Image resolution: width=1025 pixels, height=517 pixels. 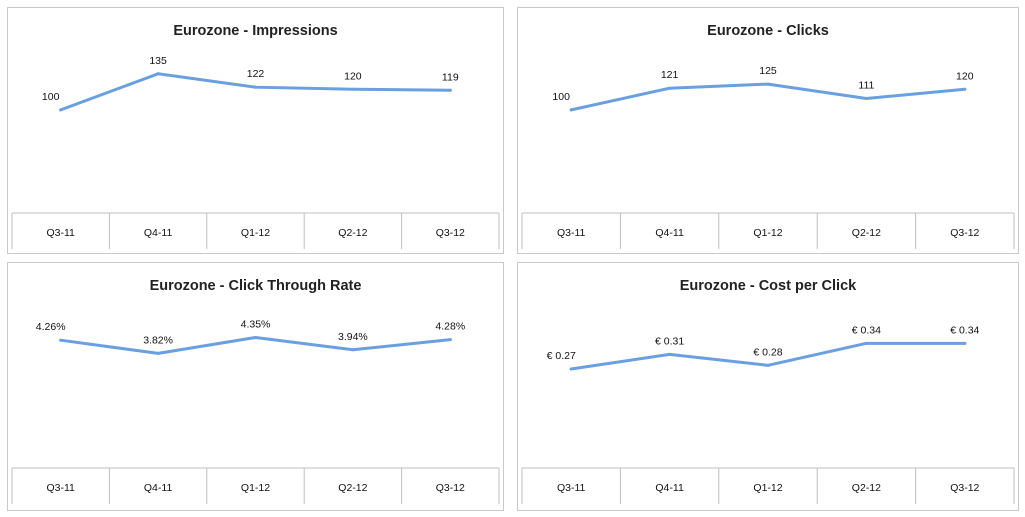 I want to click on data-label: 4.35%, so click(x=256, y=325).